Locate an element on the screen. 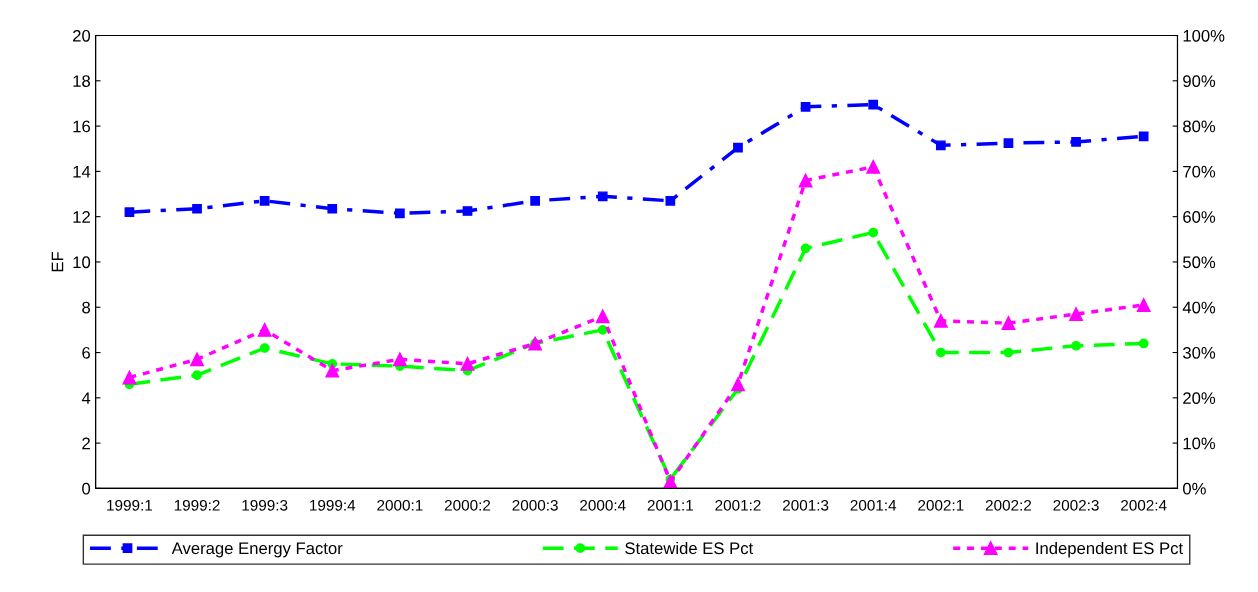 Image resolution: width=1258 pixels, height=592 pixels. y-tick-label: 2 is located at coordinates (86, 443).